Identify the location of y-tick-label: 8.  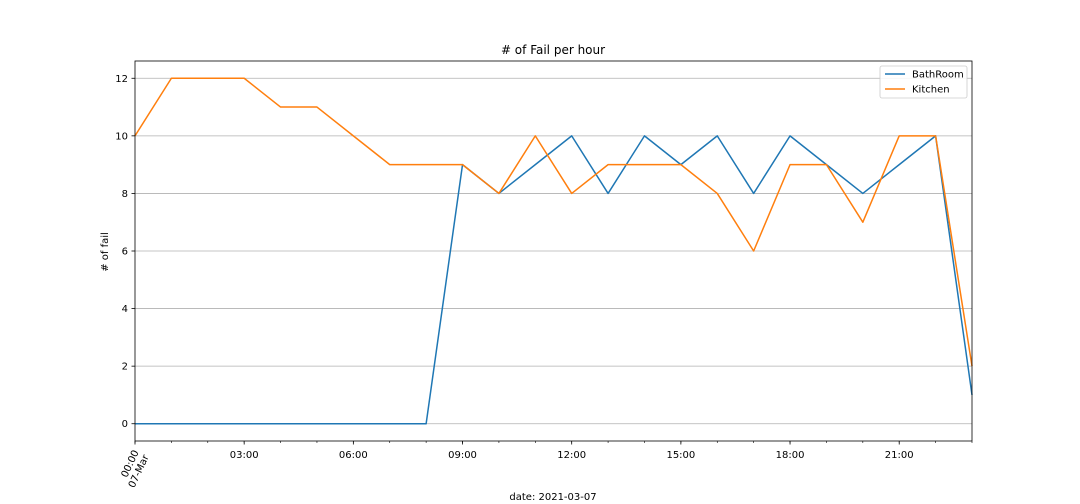
(125, 194).